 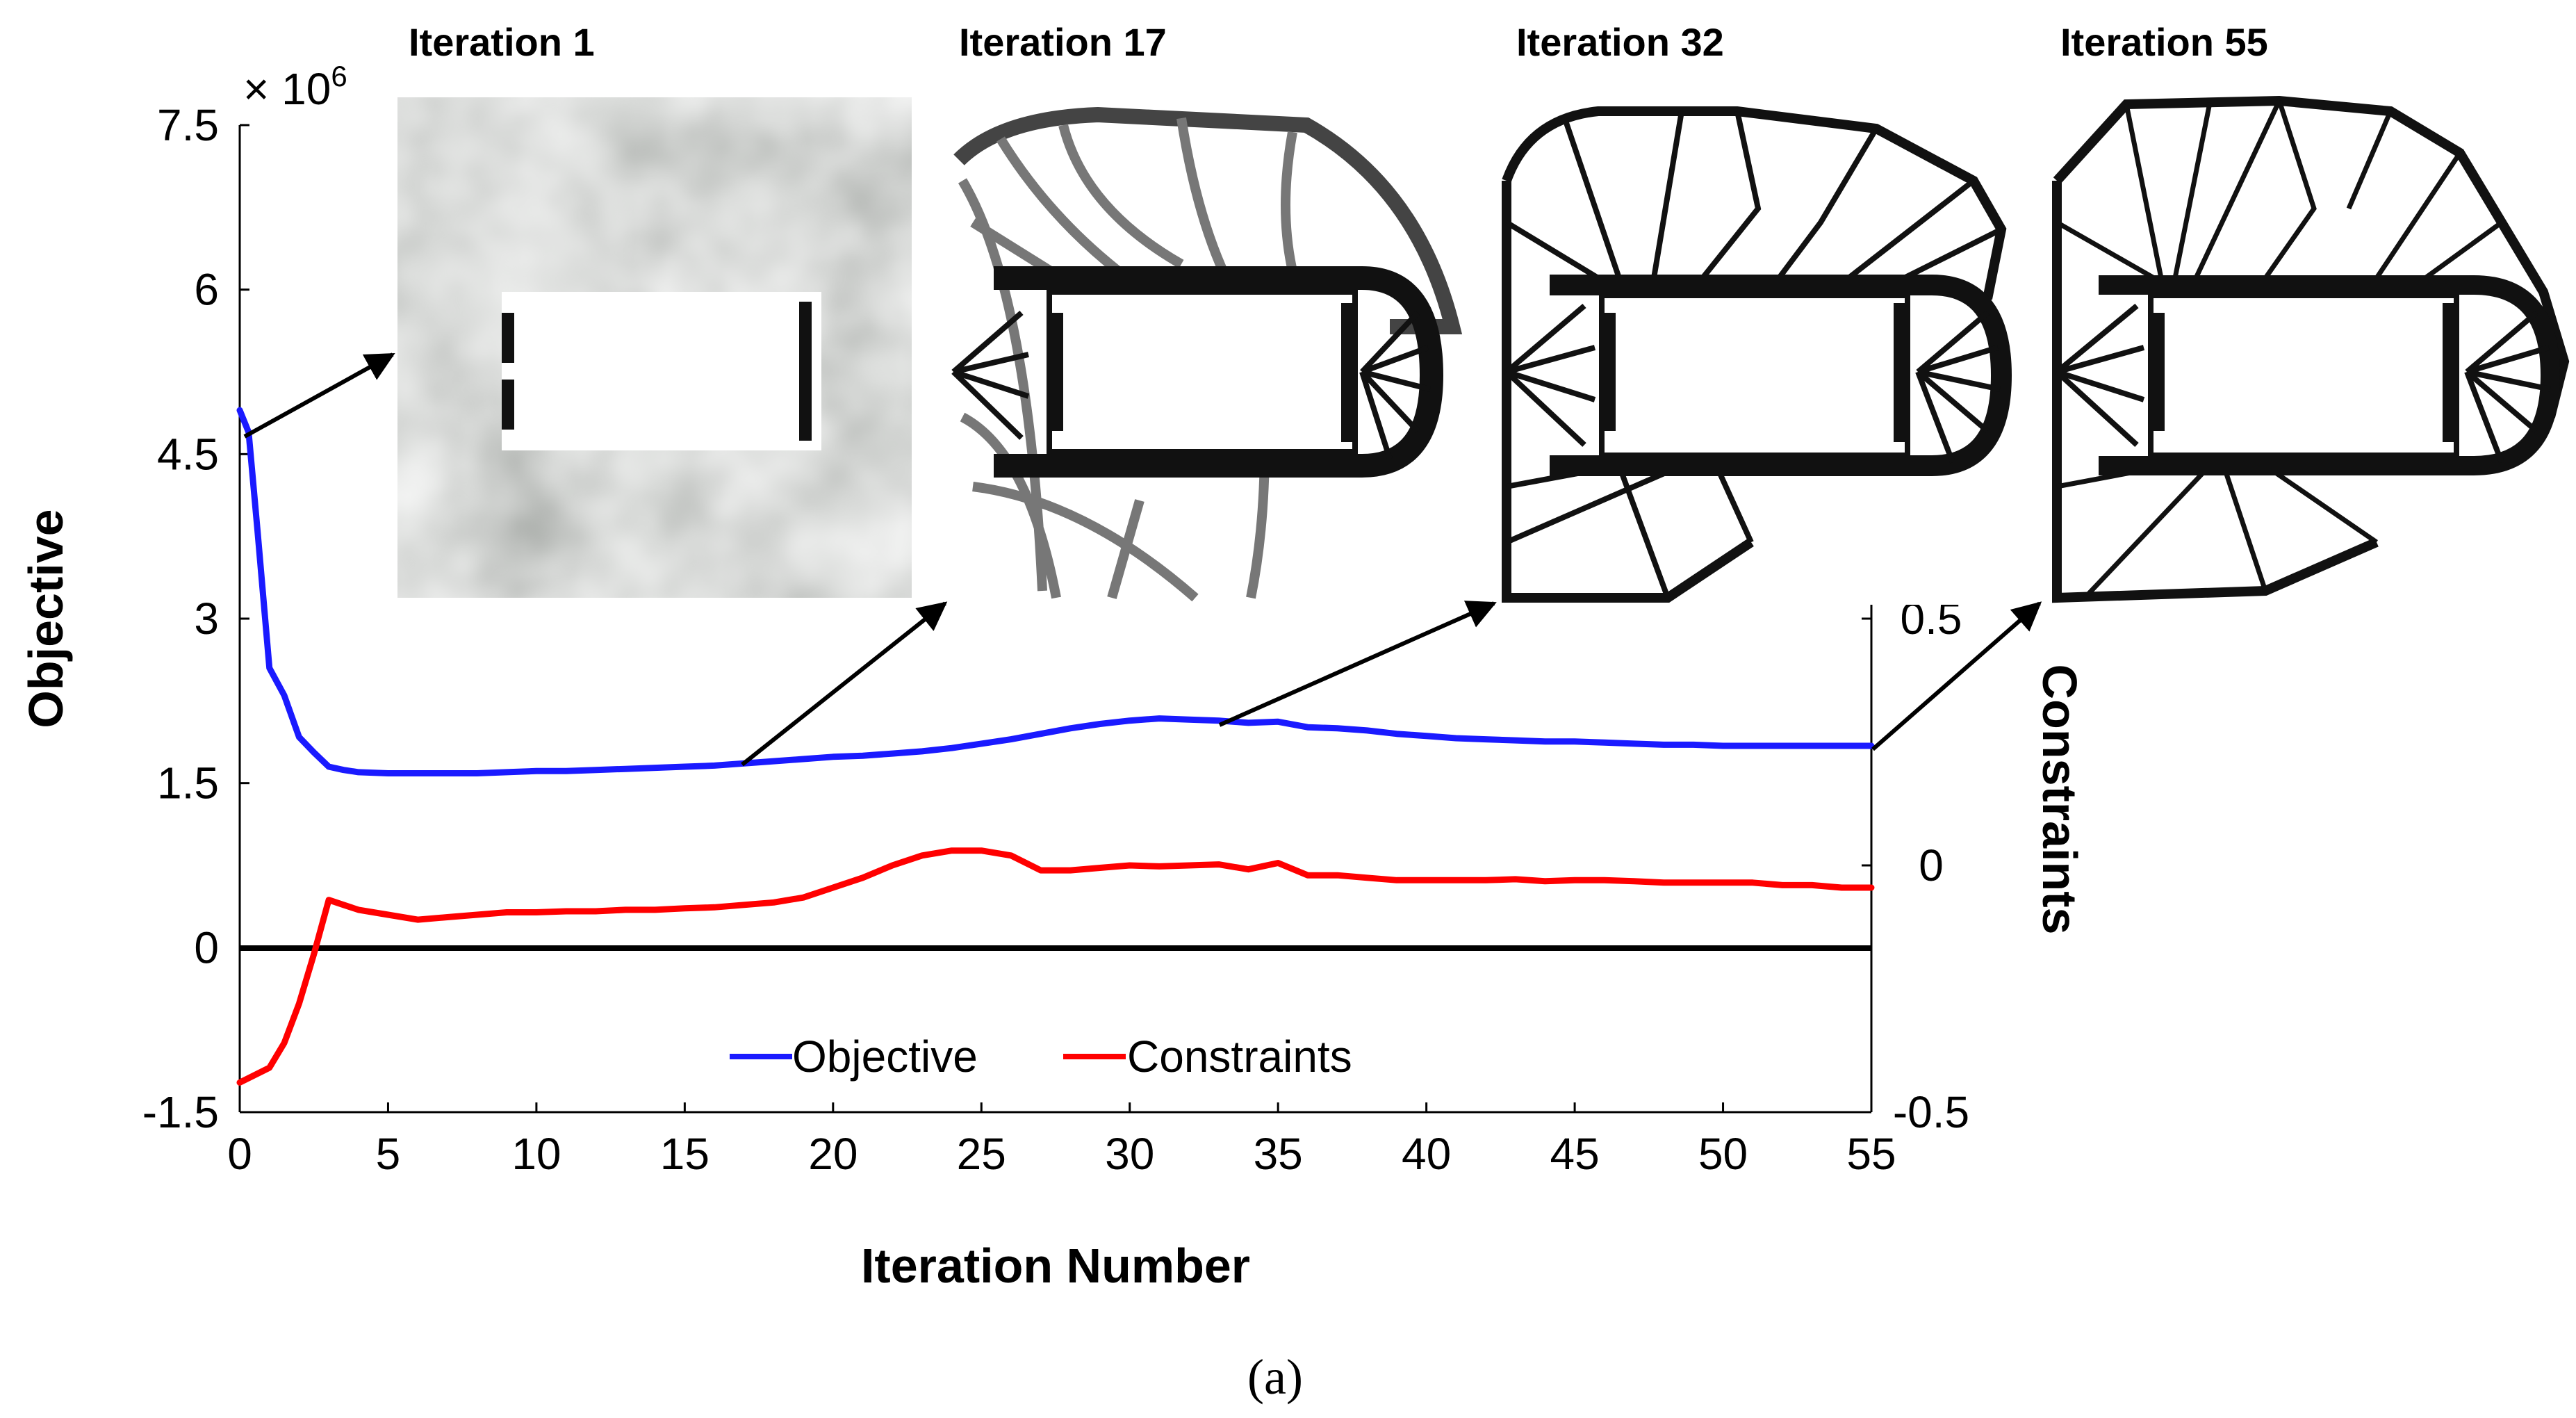 What do you see at coordinates (981, 1154) in the screenshot?
I see `x-tick-label: 25` at bounding box center [981, 1154].